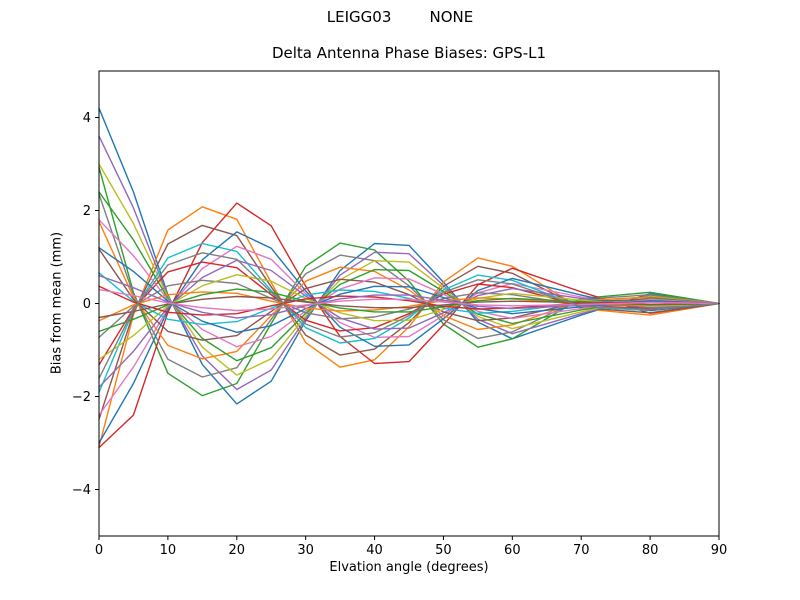  What do you see at coordinates (87, 118) in the screenshot?
I see `y-tick-label: 4` at bounding box center [87, 118].